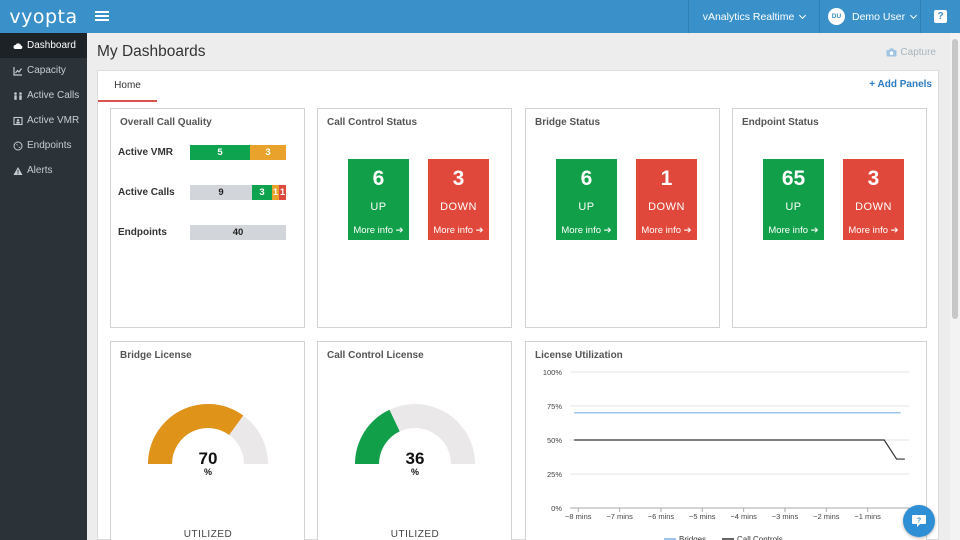  I want to click on user-name: Demo User, so click(879, 16).